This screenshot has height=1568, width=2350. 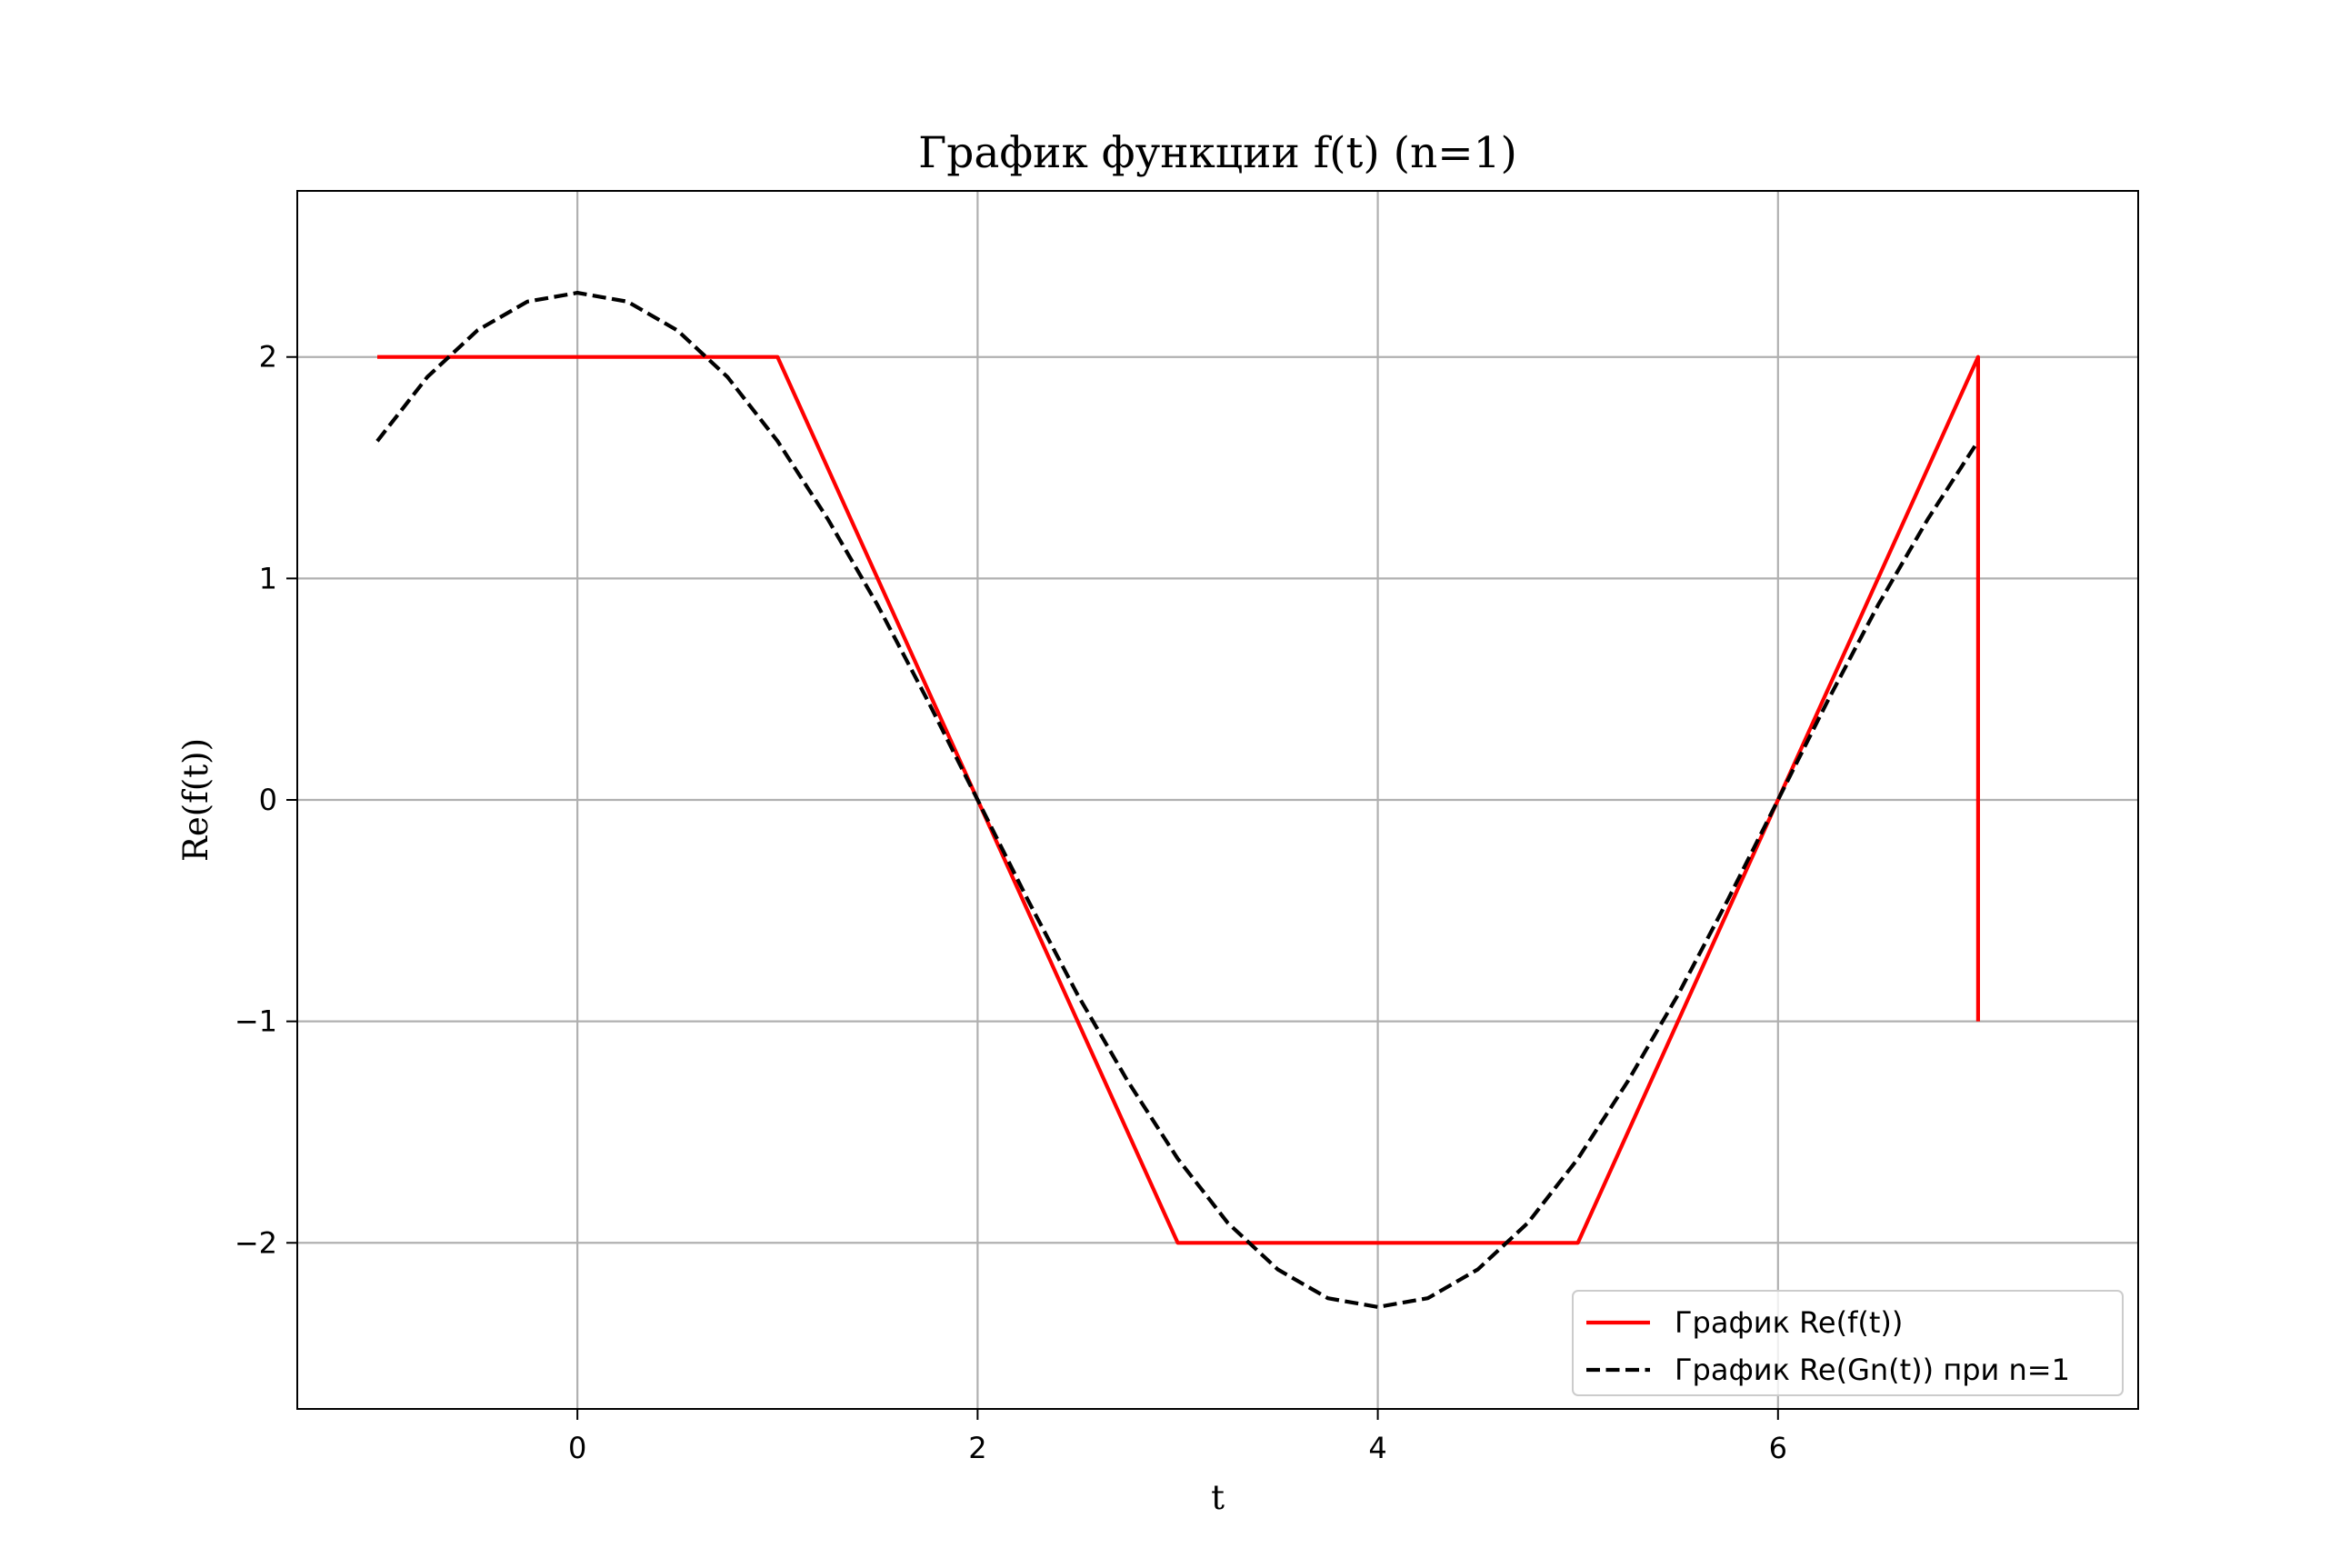 I want to click on y-tick-label: 1, so click(x=268, y=578).